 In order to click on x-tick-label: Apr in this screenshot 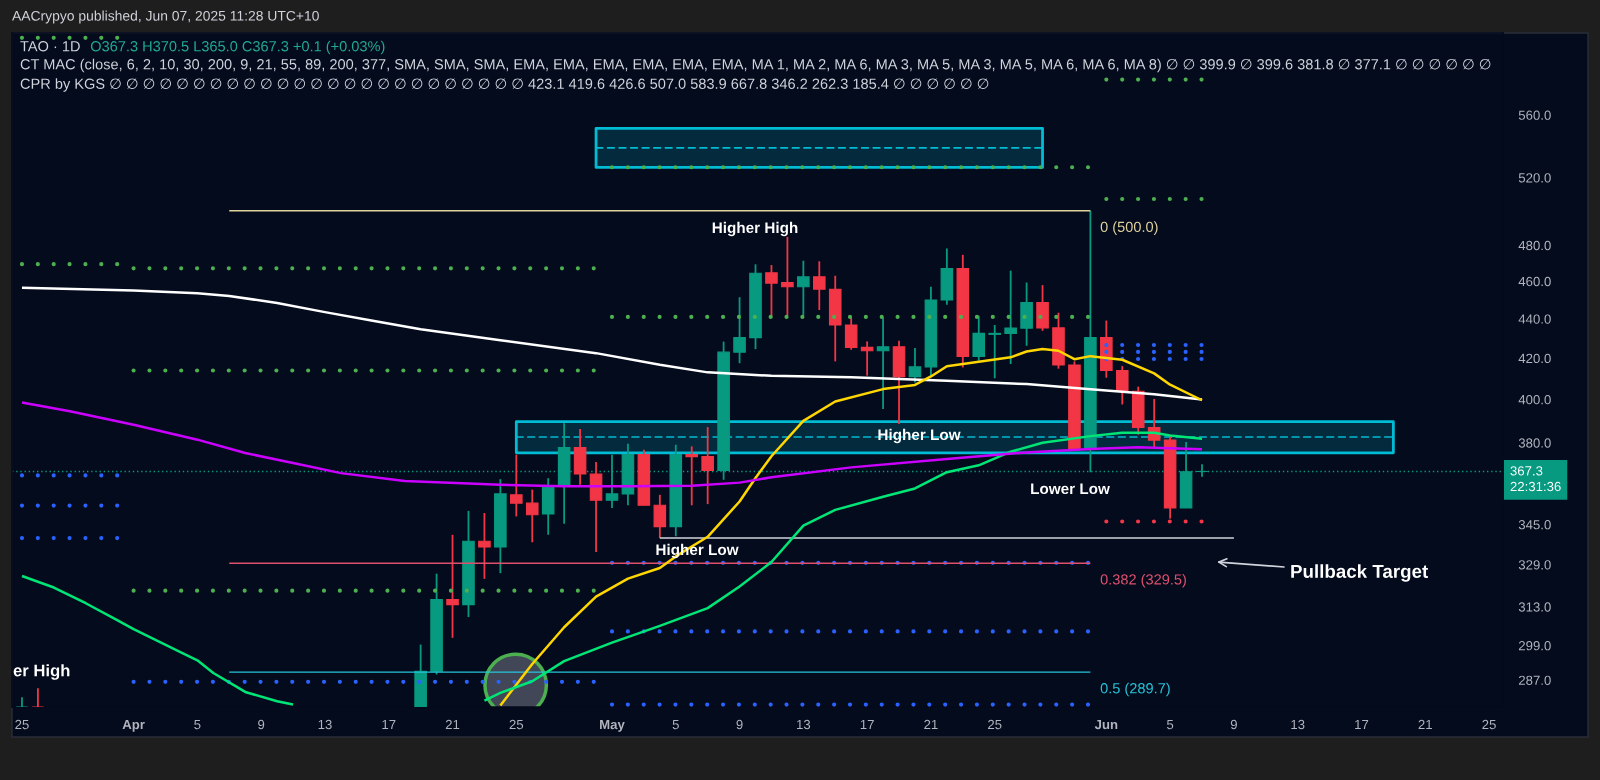, I will do `click(133, 725)`.